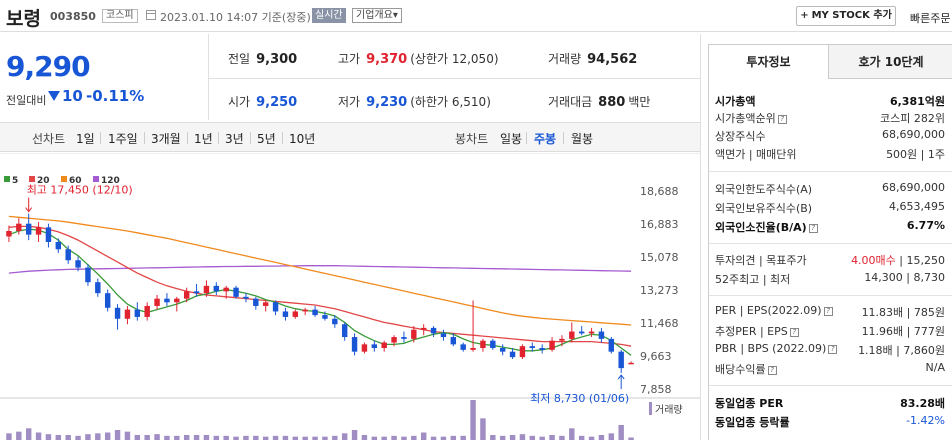 The width and height of the screenshot is (952, 440). Describe the element at coordinates (830, 207) in the screenshot. I see `foreign-hold-row: 외국인보유주식수(B) 4,653,495` at that location.